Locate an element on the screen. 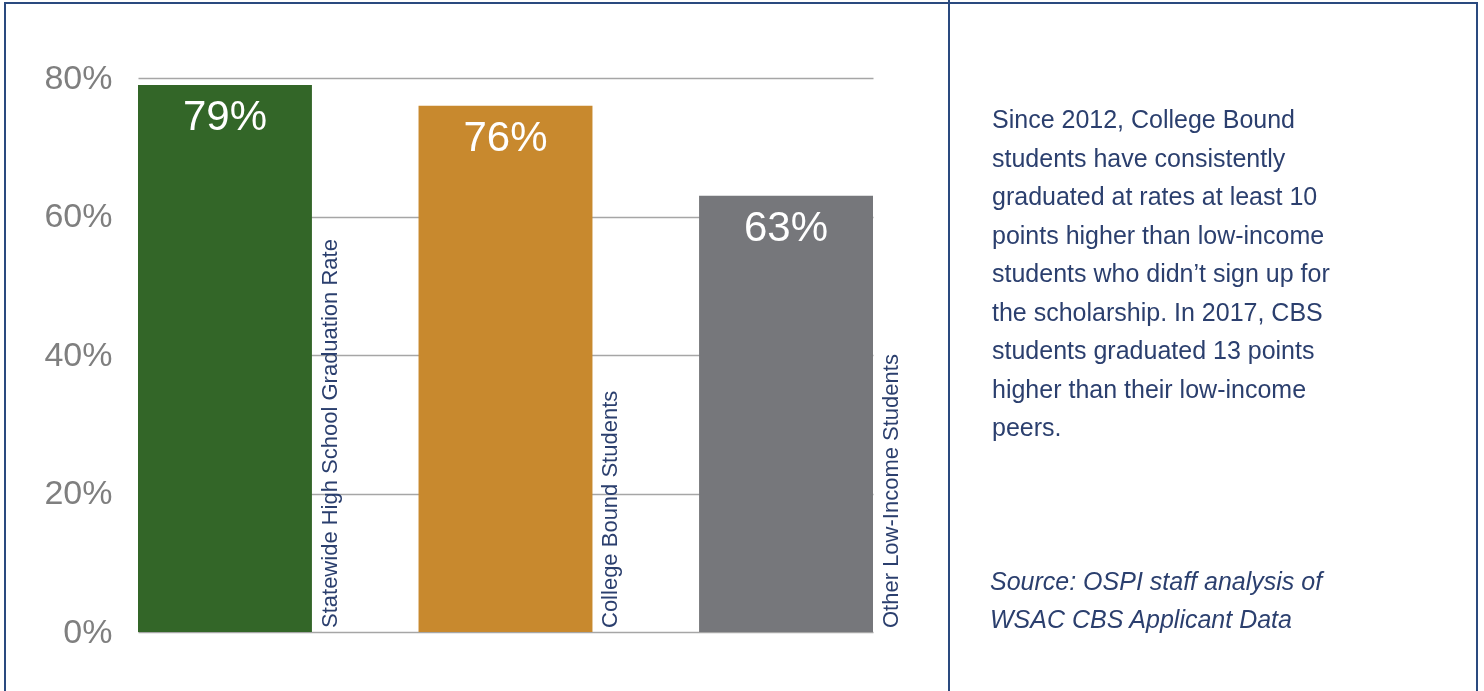  data-label: 79% is located at coordinates (224, 115).